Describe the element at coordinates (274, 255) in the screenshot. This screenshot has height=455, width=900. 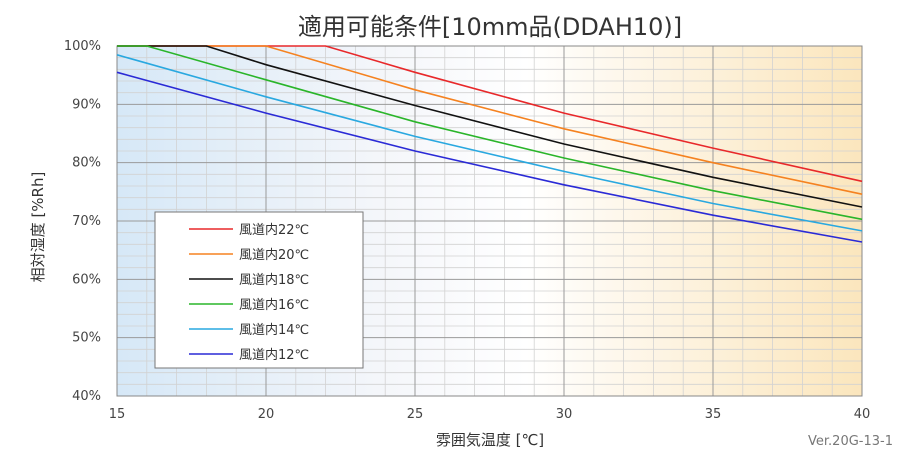
I see `legend-entry: 風道内20℃` at that location.